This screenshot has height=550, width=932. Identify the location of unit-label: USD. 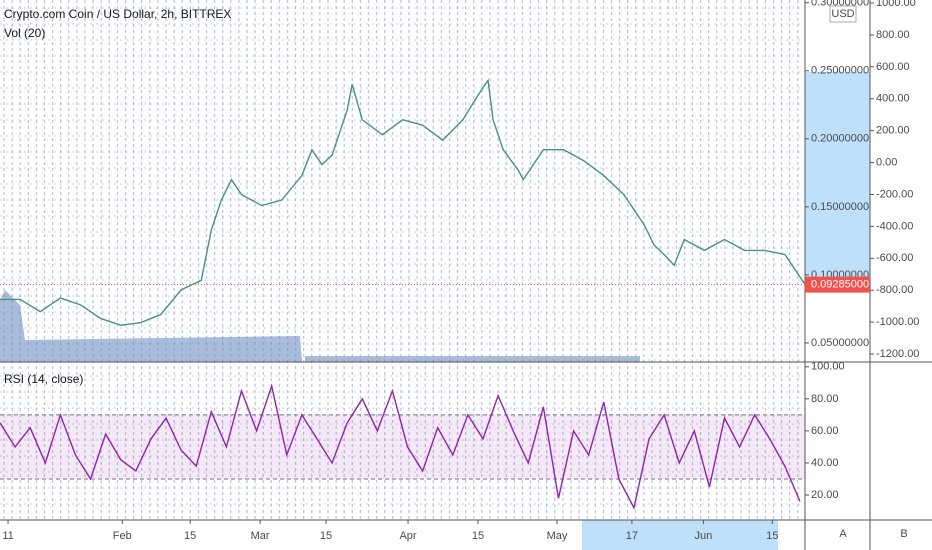
(842, 14).